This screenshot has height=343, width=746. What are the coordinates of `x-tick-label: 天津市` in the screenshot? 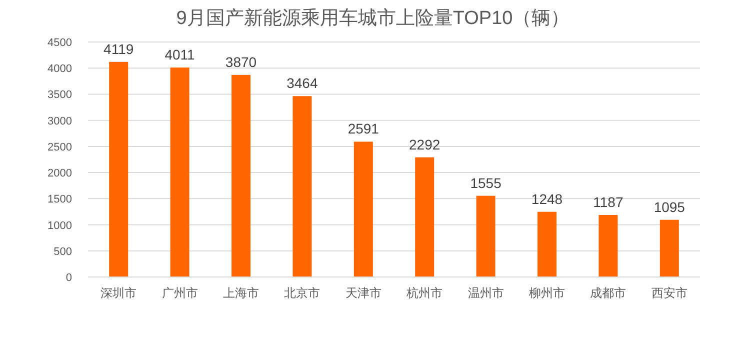 It's located at (363, 293).